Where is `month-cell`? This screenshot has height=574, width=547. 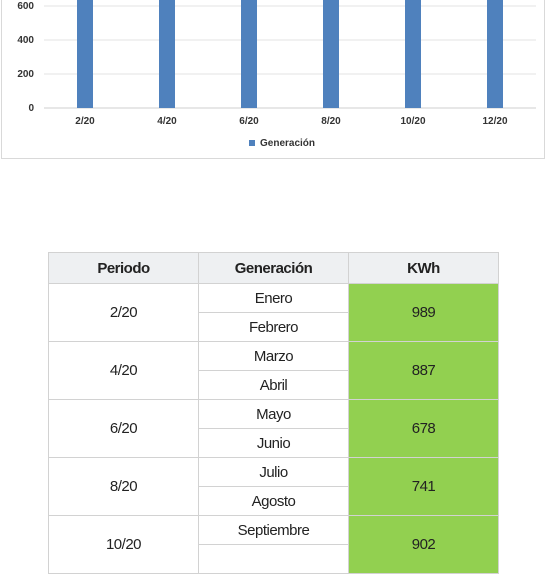
month-cell is located at coordinates (273, 559).